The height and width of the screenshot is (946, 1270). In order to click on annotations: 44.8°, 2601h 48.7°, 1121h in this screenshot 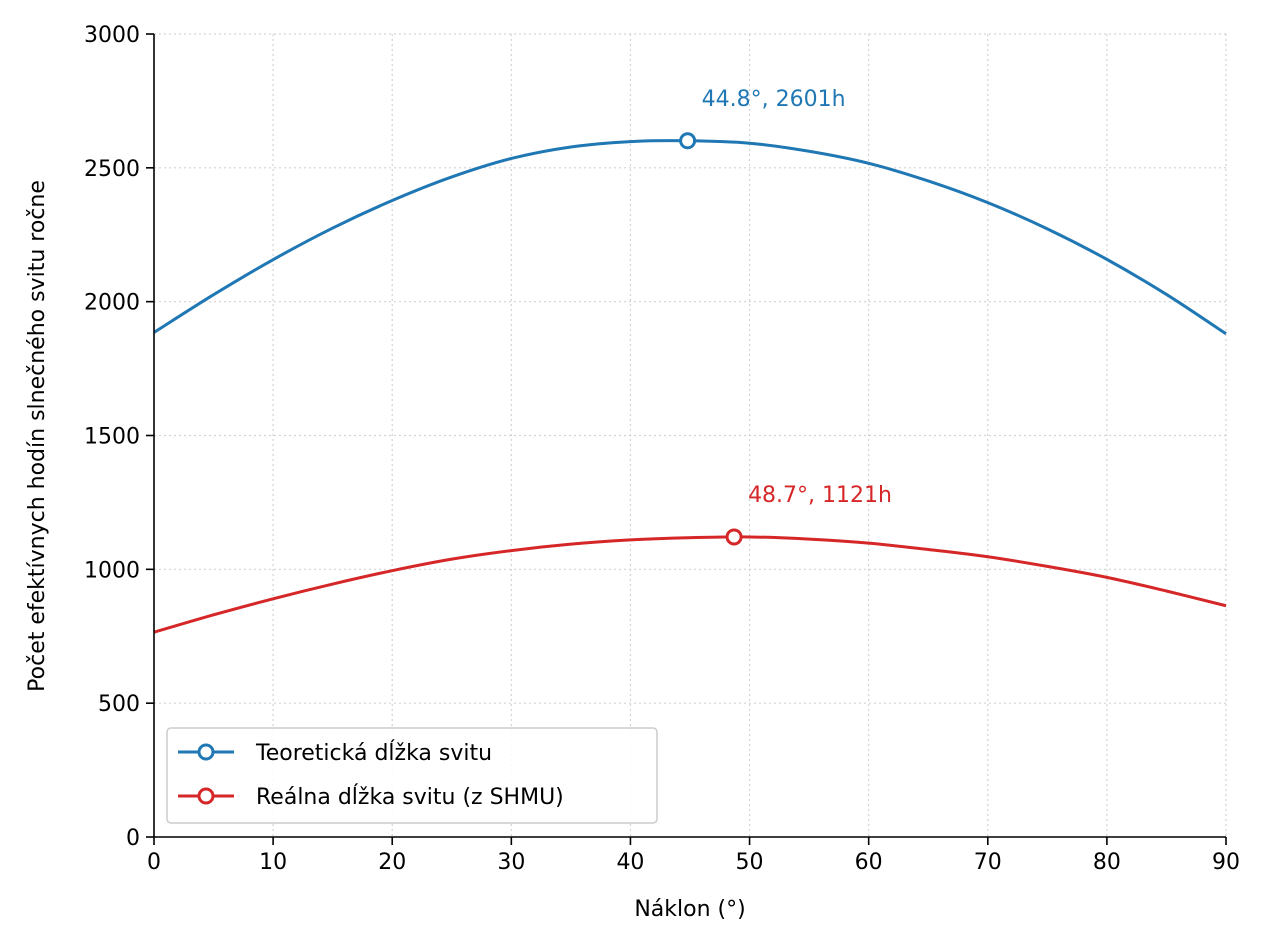, I will do `click(797, 297)`.